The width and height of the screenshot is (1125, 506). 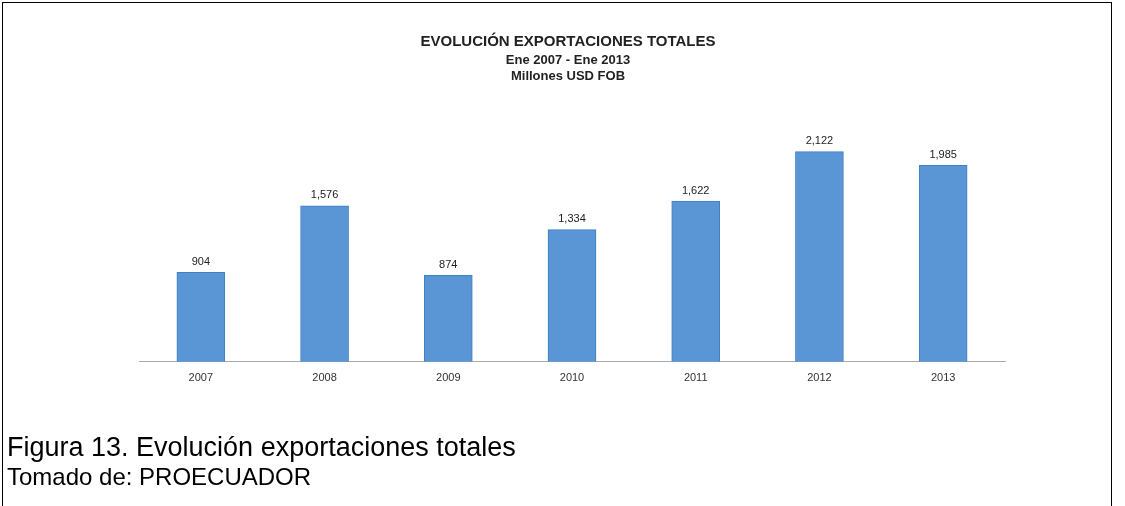 What do you see at coordinates (695, 377) in the screenshot?
I see `x-tick-label: 2011` at bounding box center [695, 377].